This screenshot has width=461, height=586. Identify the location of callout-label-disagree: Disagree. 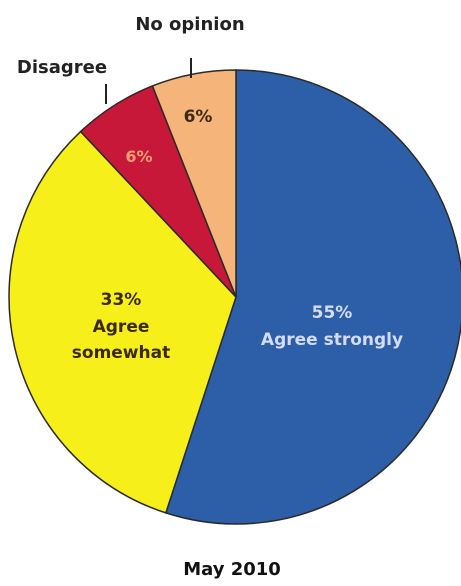
(62, 67).